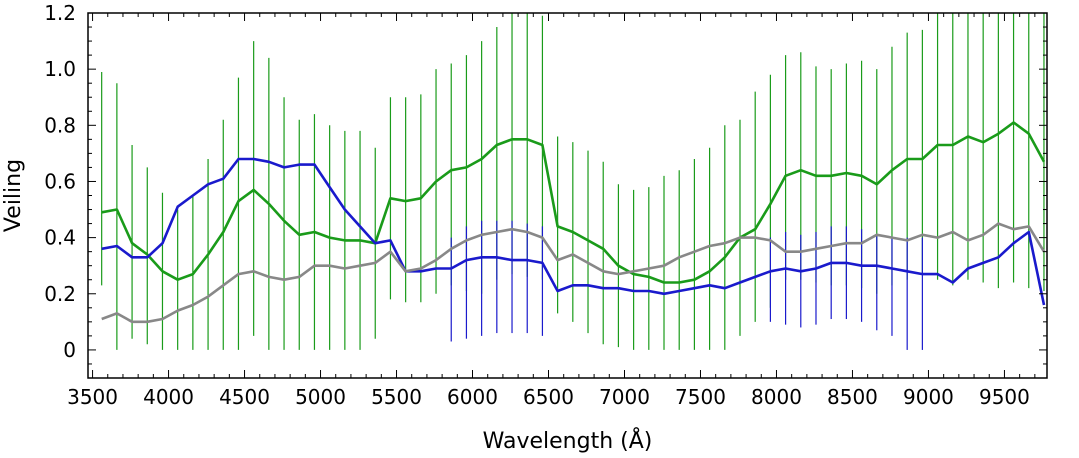 The image size is (1079, 458). Describe the element at coordinates (928, 397) in the screenshot. I see `x-tick-label: 9000` at that location.